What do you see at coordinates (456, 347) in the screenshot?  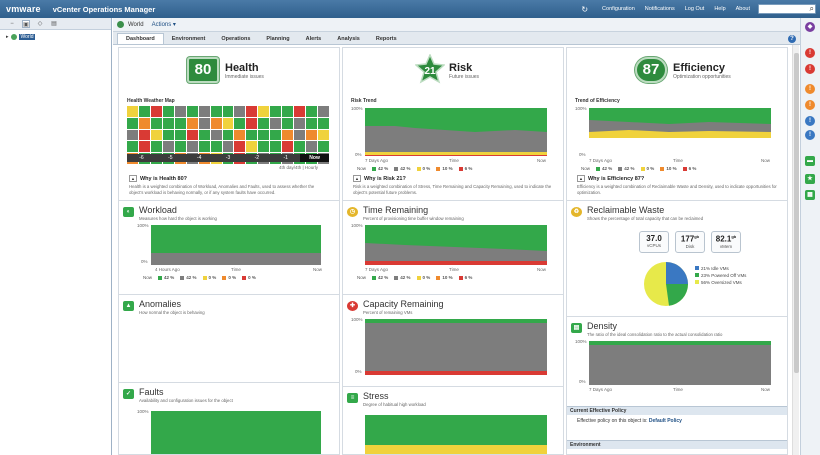 I see `capacity-remaining-chart` at bounding box center [456, 347].